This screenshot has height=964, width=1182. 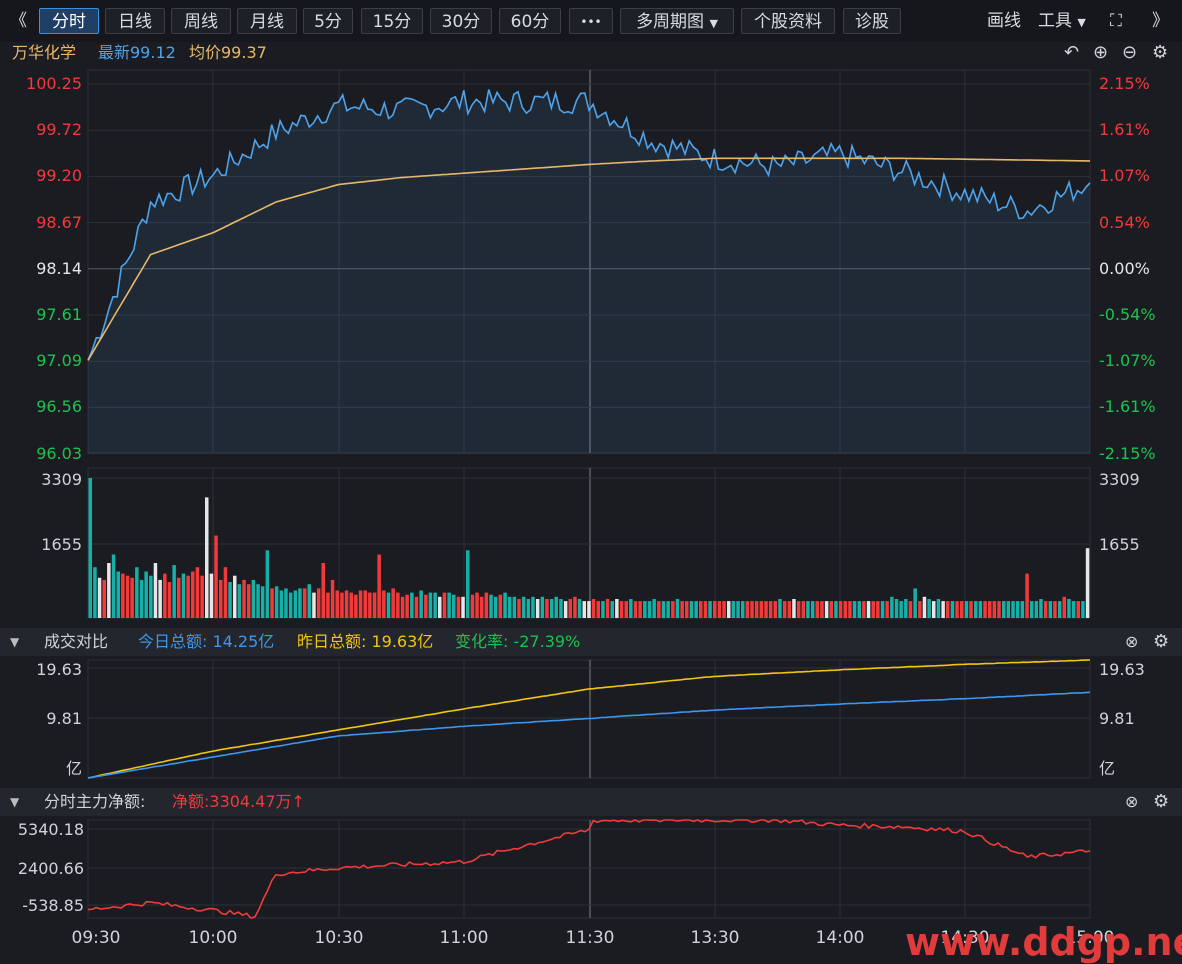 I want to click on multi-period-dropdown: 多周期图 ▼, so click(x=677, y=21).